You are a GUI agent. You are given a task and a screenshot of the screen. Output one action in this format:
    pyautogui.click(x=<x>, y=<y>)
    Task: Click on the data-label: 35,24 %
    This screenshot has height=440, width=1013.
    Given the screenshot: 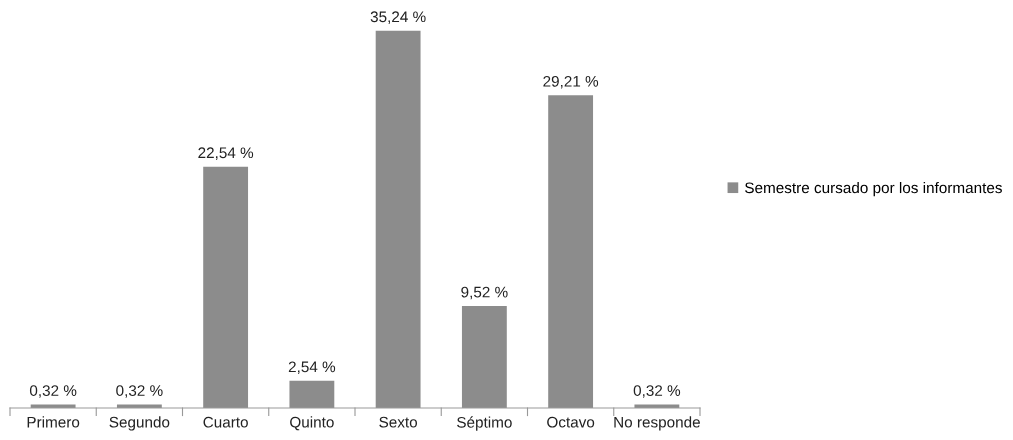 What is the action you would take?
    pyautogui.click(x=398, y=17)
    